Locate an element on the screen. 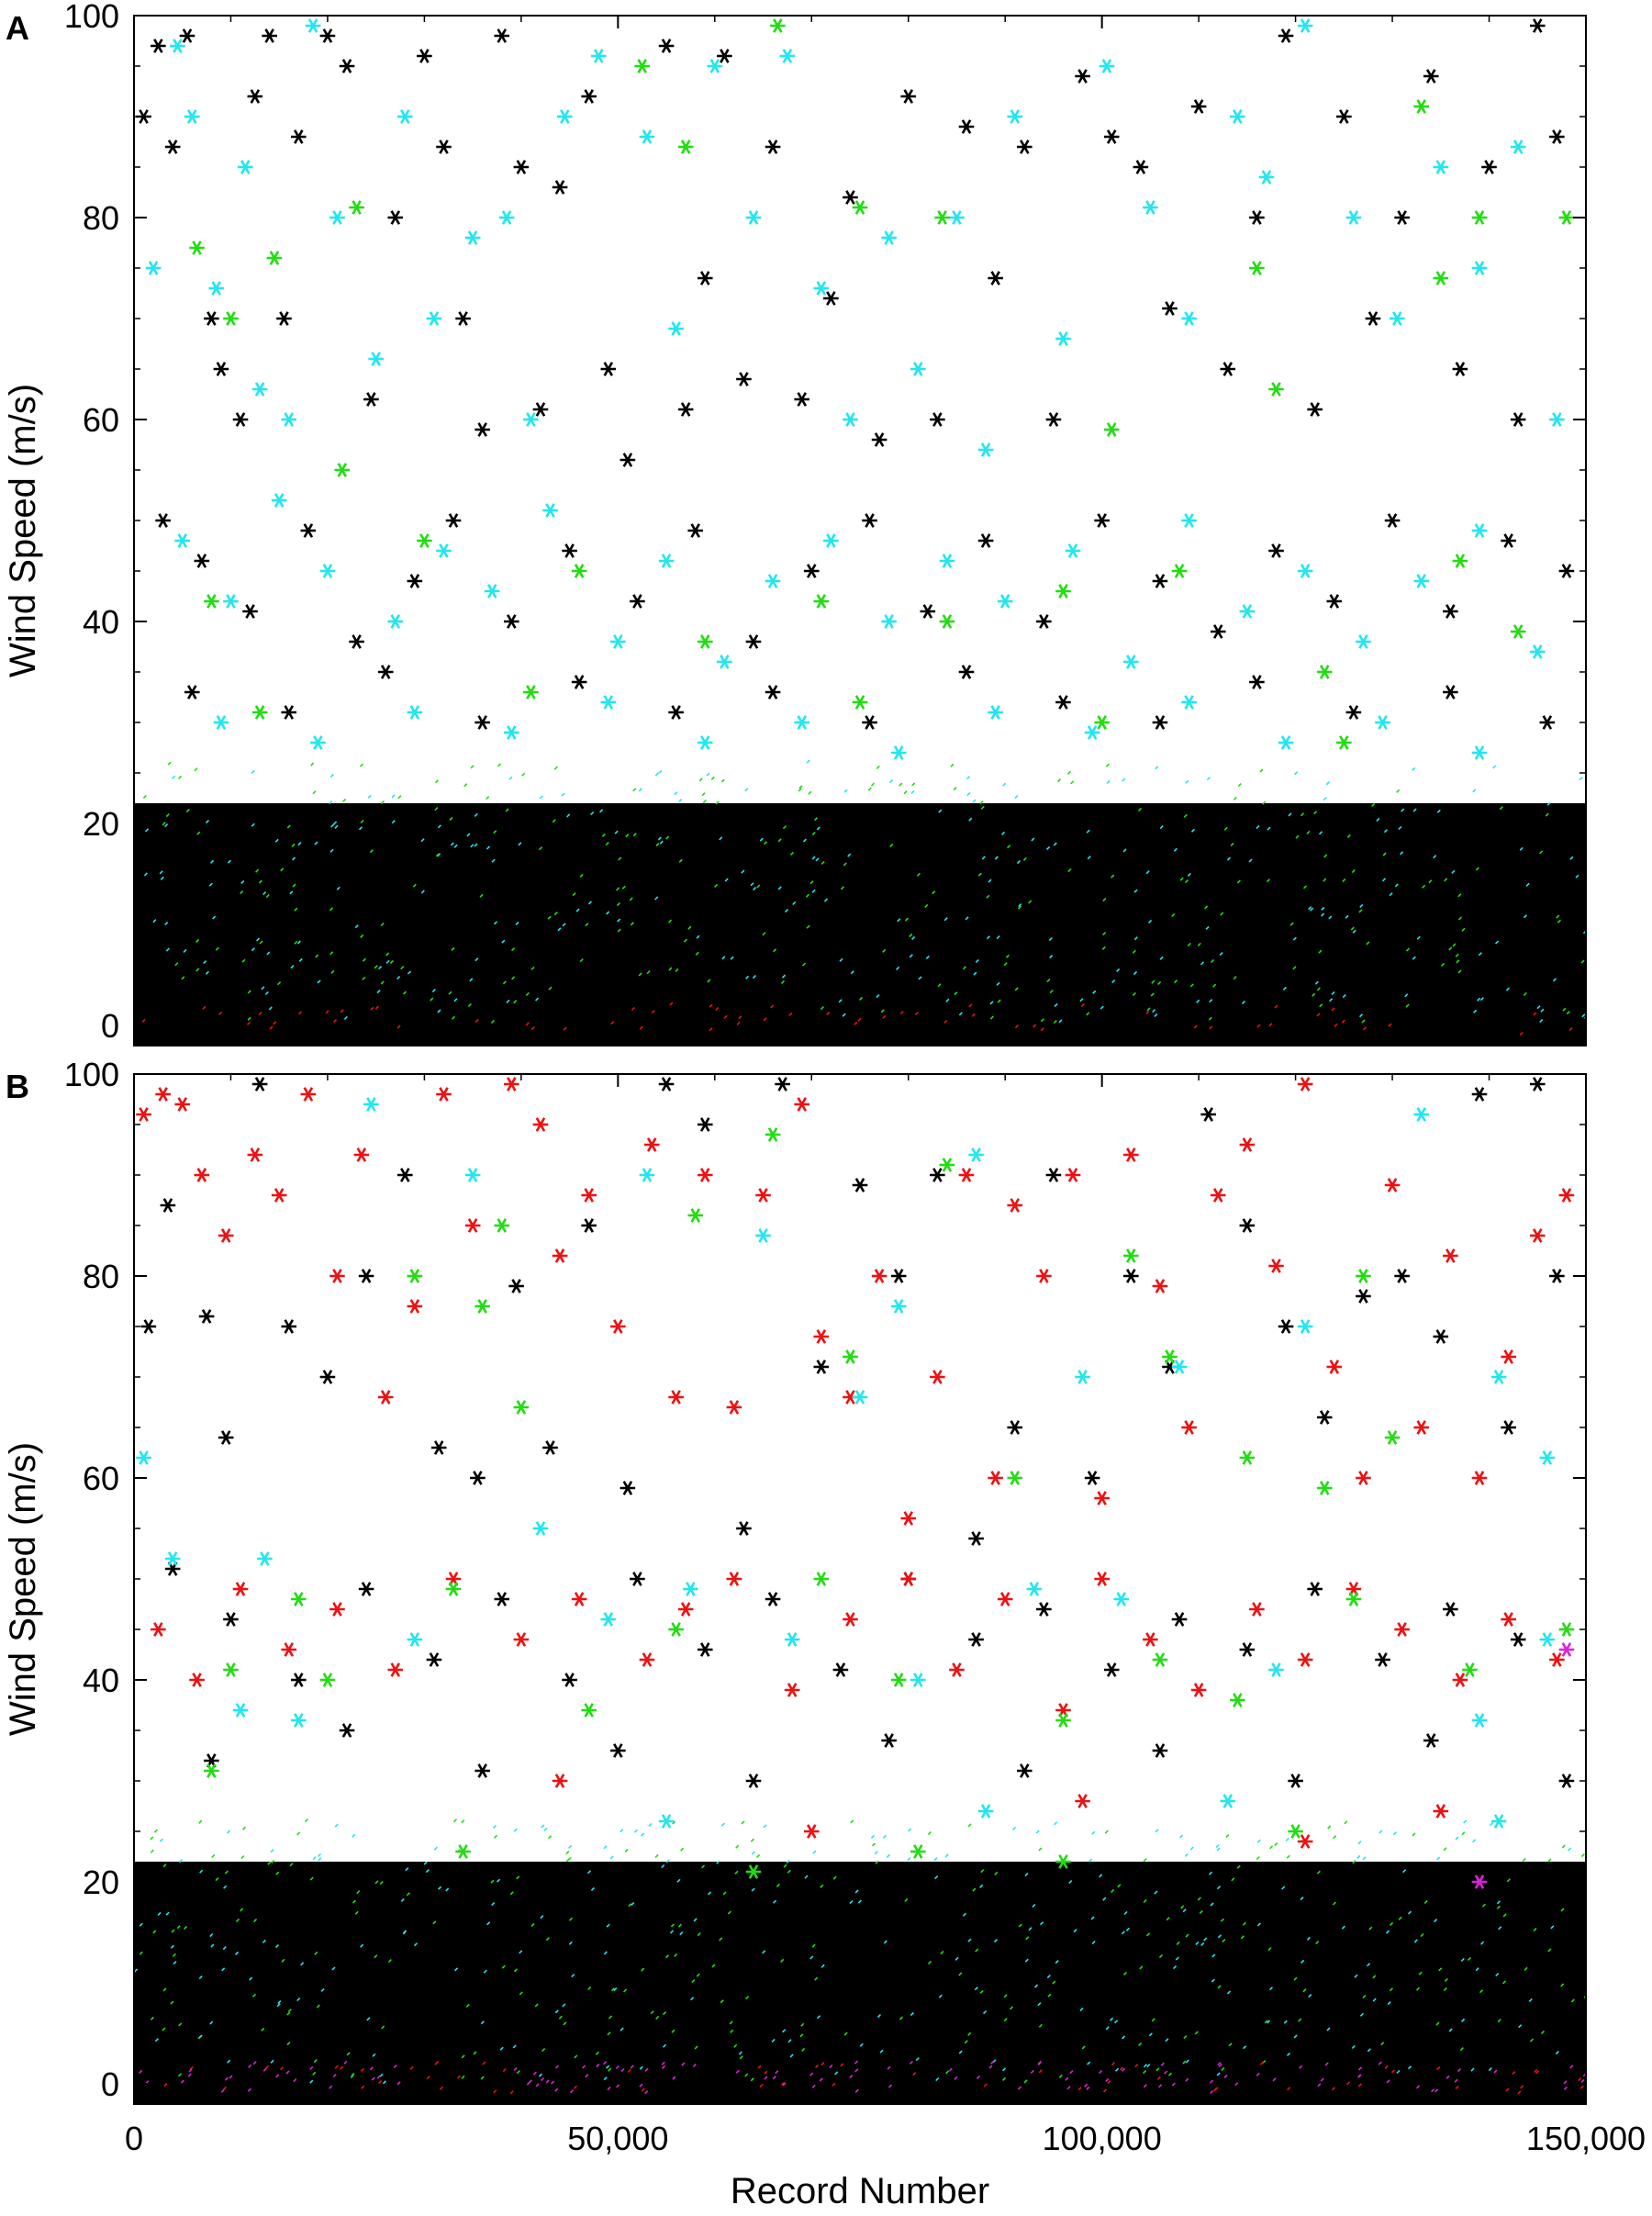  y-axis-label: Wind Speed (m/s) is located at coordinates (23, 530).